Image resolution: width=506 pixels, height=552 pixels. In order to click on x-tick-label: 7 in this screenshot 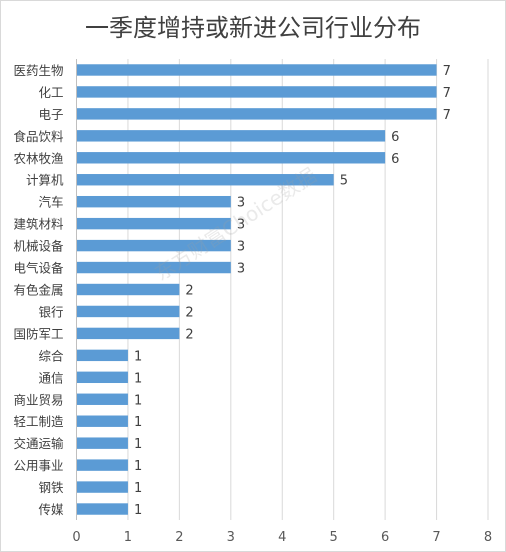, I will do `click(436, 537)`.